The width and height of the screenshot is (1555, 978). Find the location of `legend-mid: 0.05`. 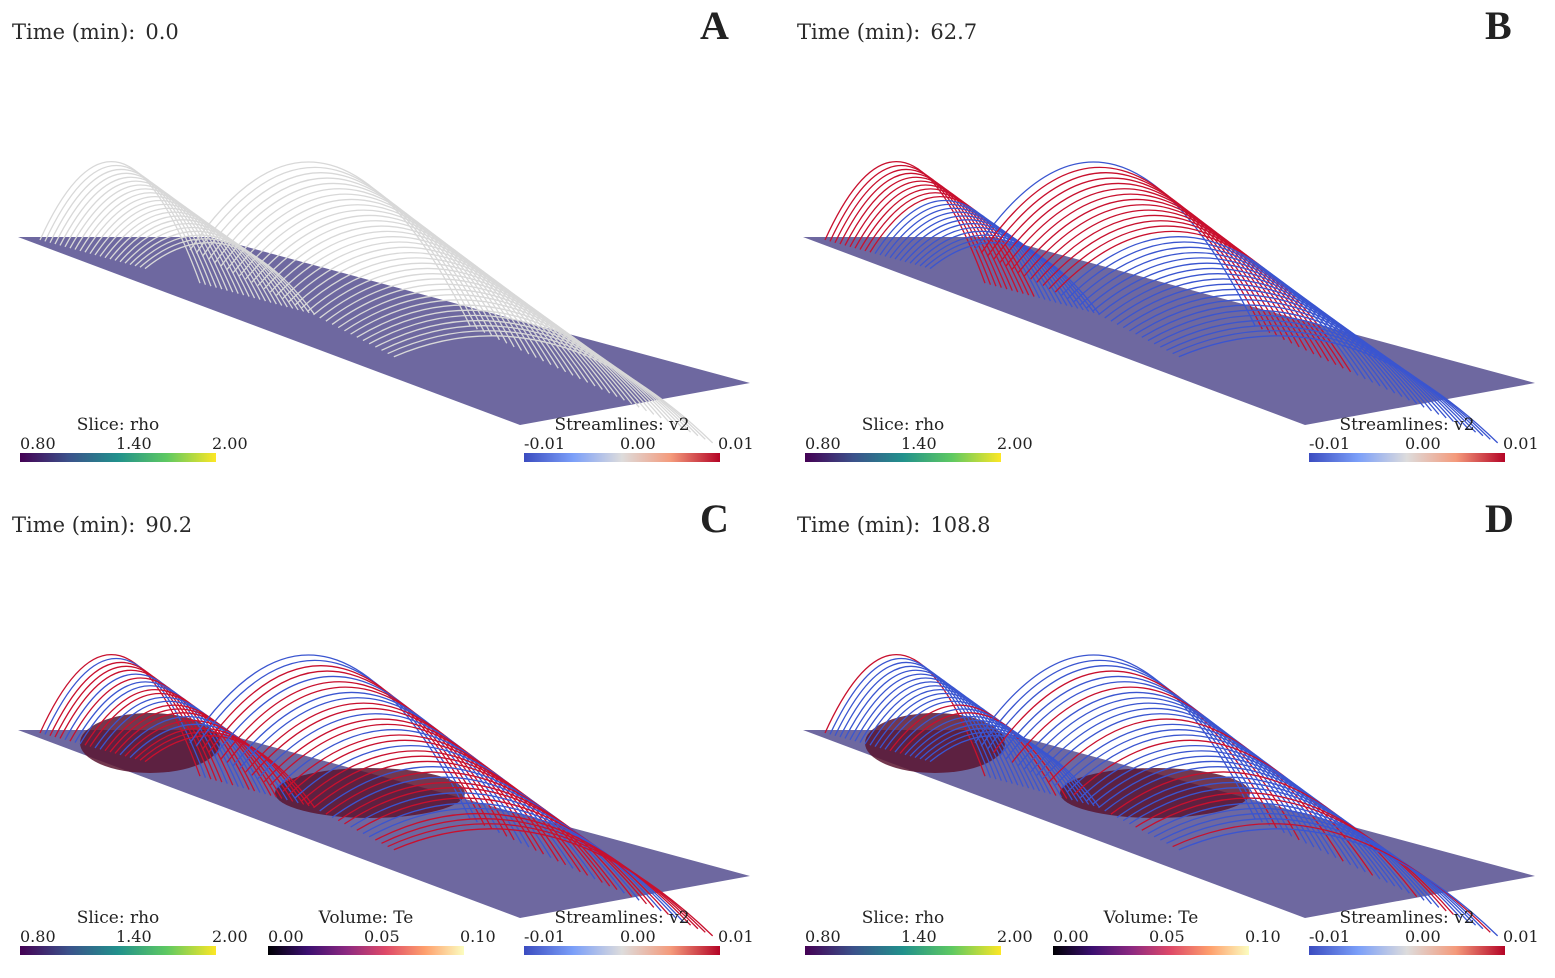

legend-mid: 0.05 is located at coordinates (1167, 936).